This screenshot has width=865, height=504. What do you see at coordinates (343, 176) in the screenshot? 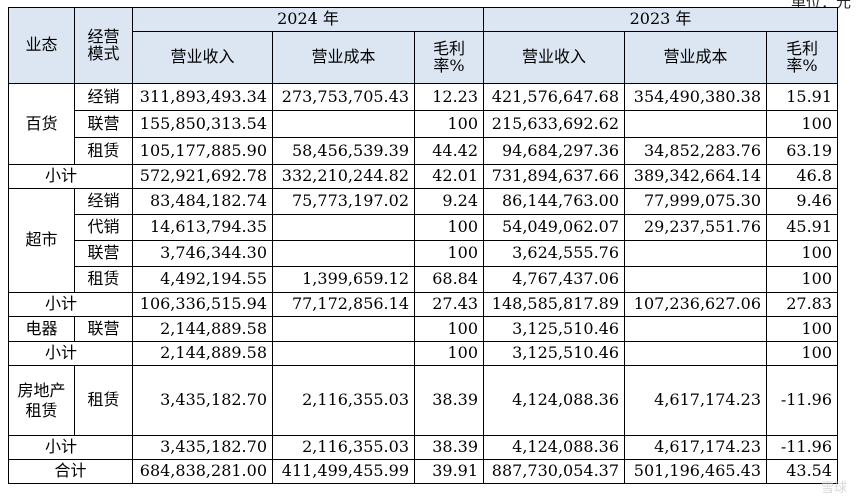
I see `cell: 332,210,244.82` at bounding box center [343, 176].